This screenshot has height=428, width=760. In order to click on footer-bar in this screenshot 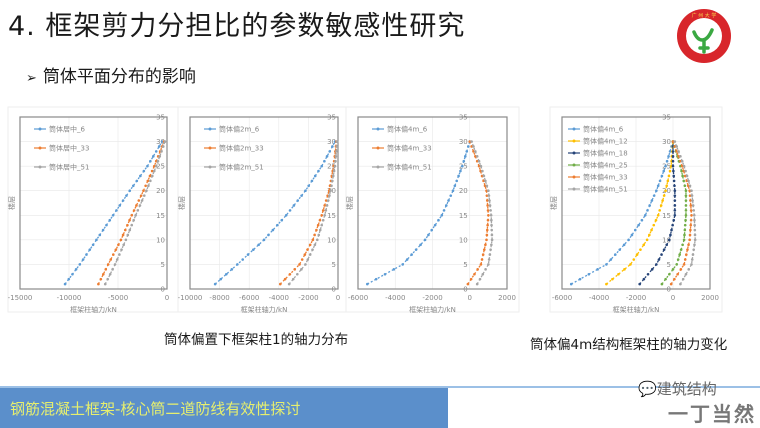, I will do `click(224, 408)`.